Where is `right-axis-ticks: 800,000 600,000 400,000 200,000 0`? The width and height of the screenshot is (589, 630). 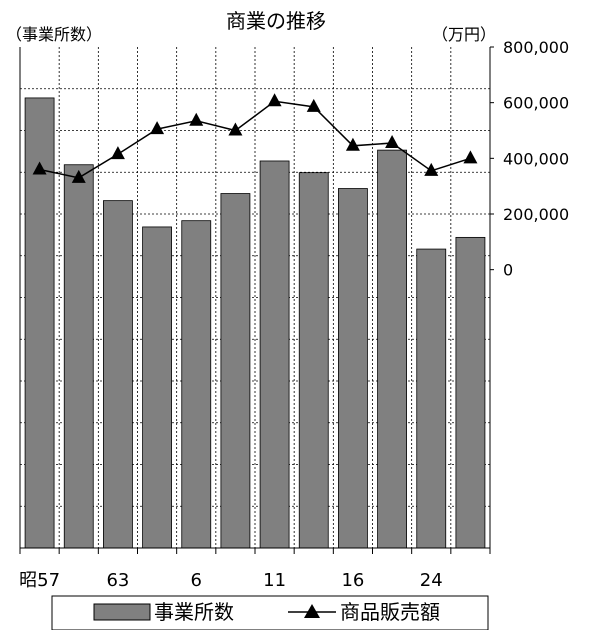
right-axis-ticks: 800,000 600,000 400,000 200,000 0 is located at coordinates (529, 159).